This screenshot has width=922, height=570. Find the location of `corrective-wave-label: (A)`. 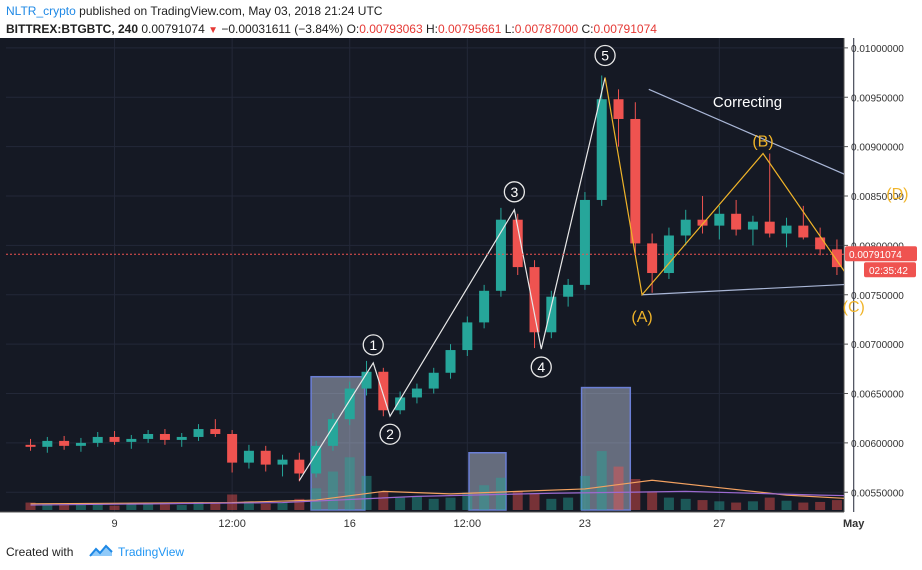

corrective-wave-label: (A) is located at coordinates (641, 317).